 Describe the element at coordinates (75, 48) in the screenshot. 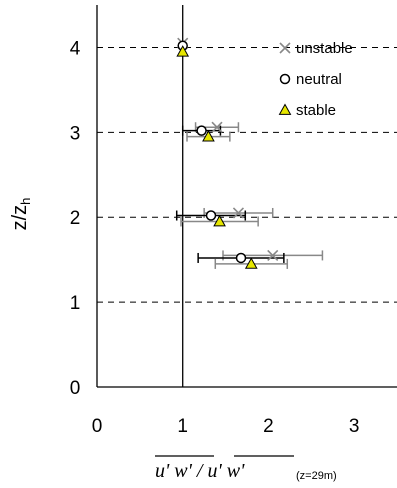

I see `y-tick-label: 4` at that location.